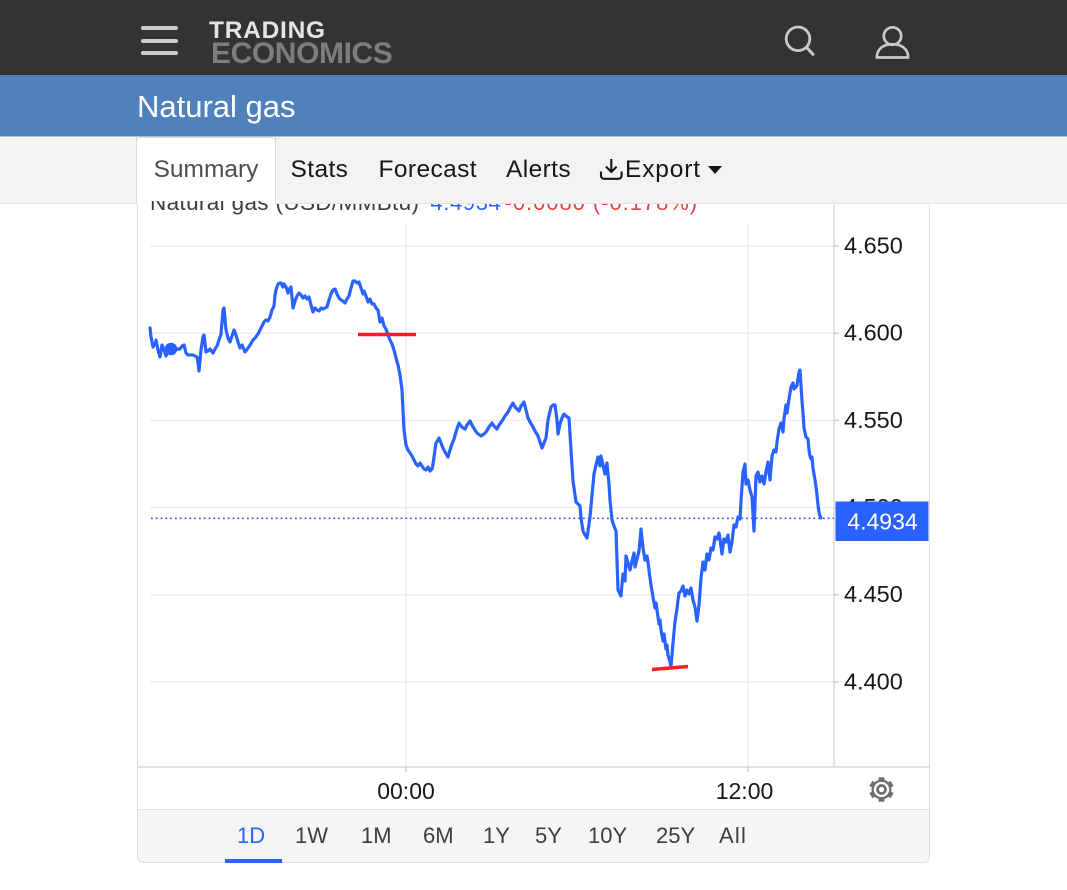  What do you see at coordinates (873, 245) in the screenshot?
I see `svg-text: 4.650` at bounding box center [873, 245].